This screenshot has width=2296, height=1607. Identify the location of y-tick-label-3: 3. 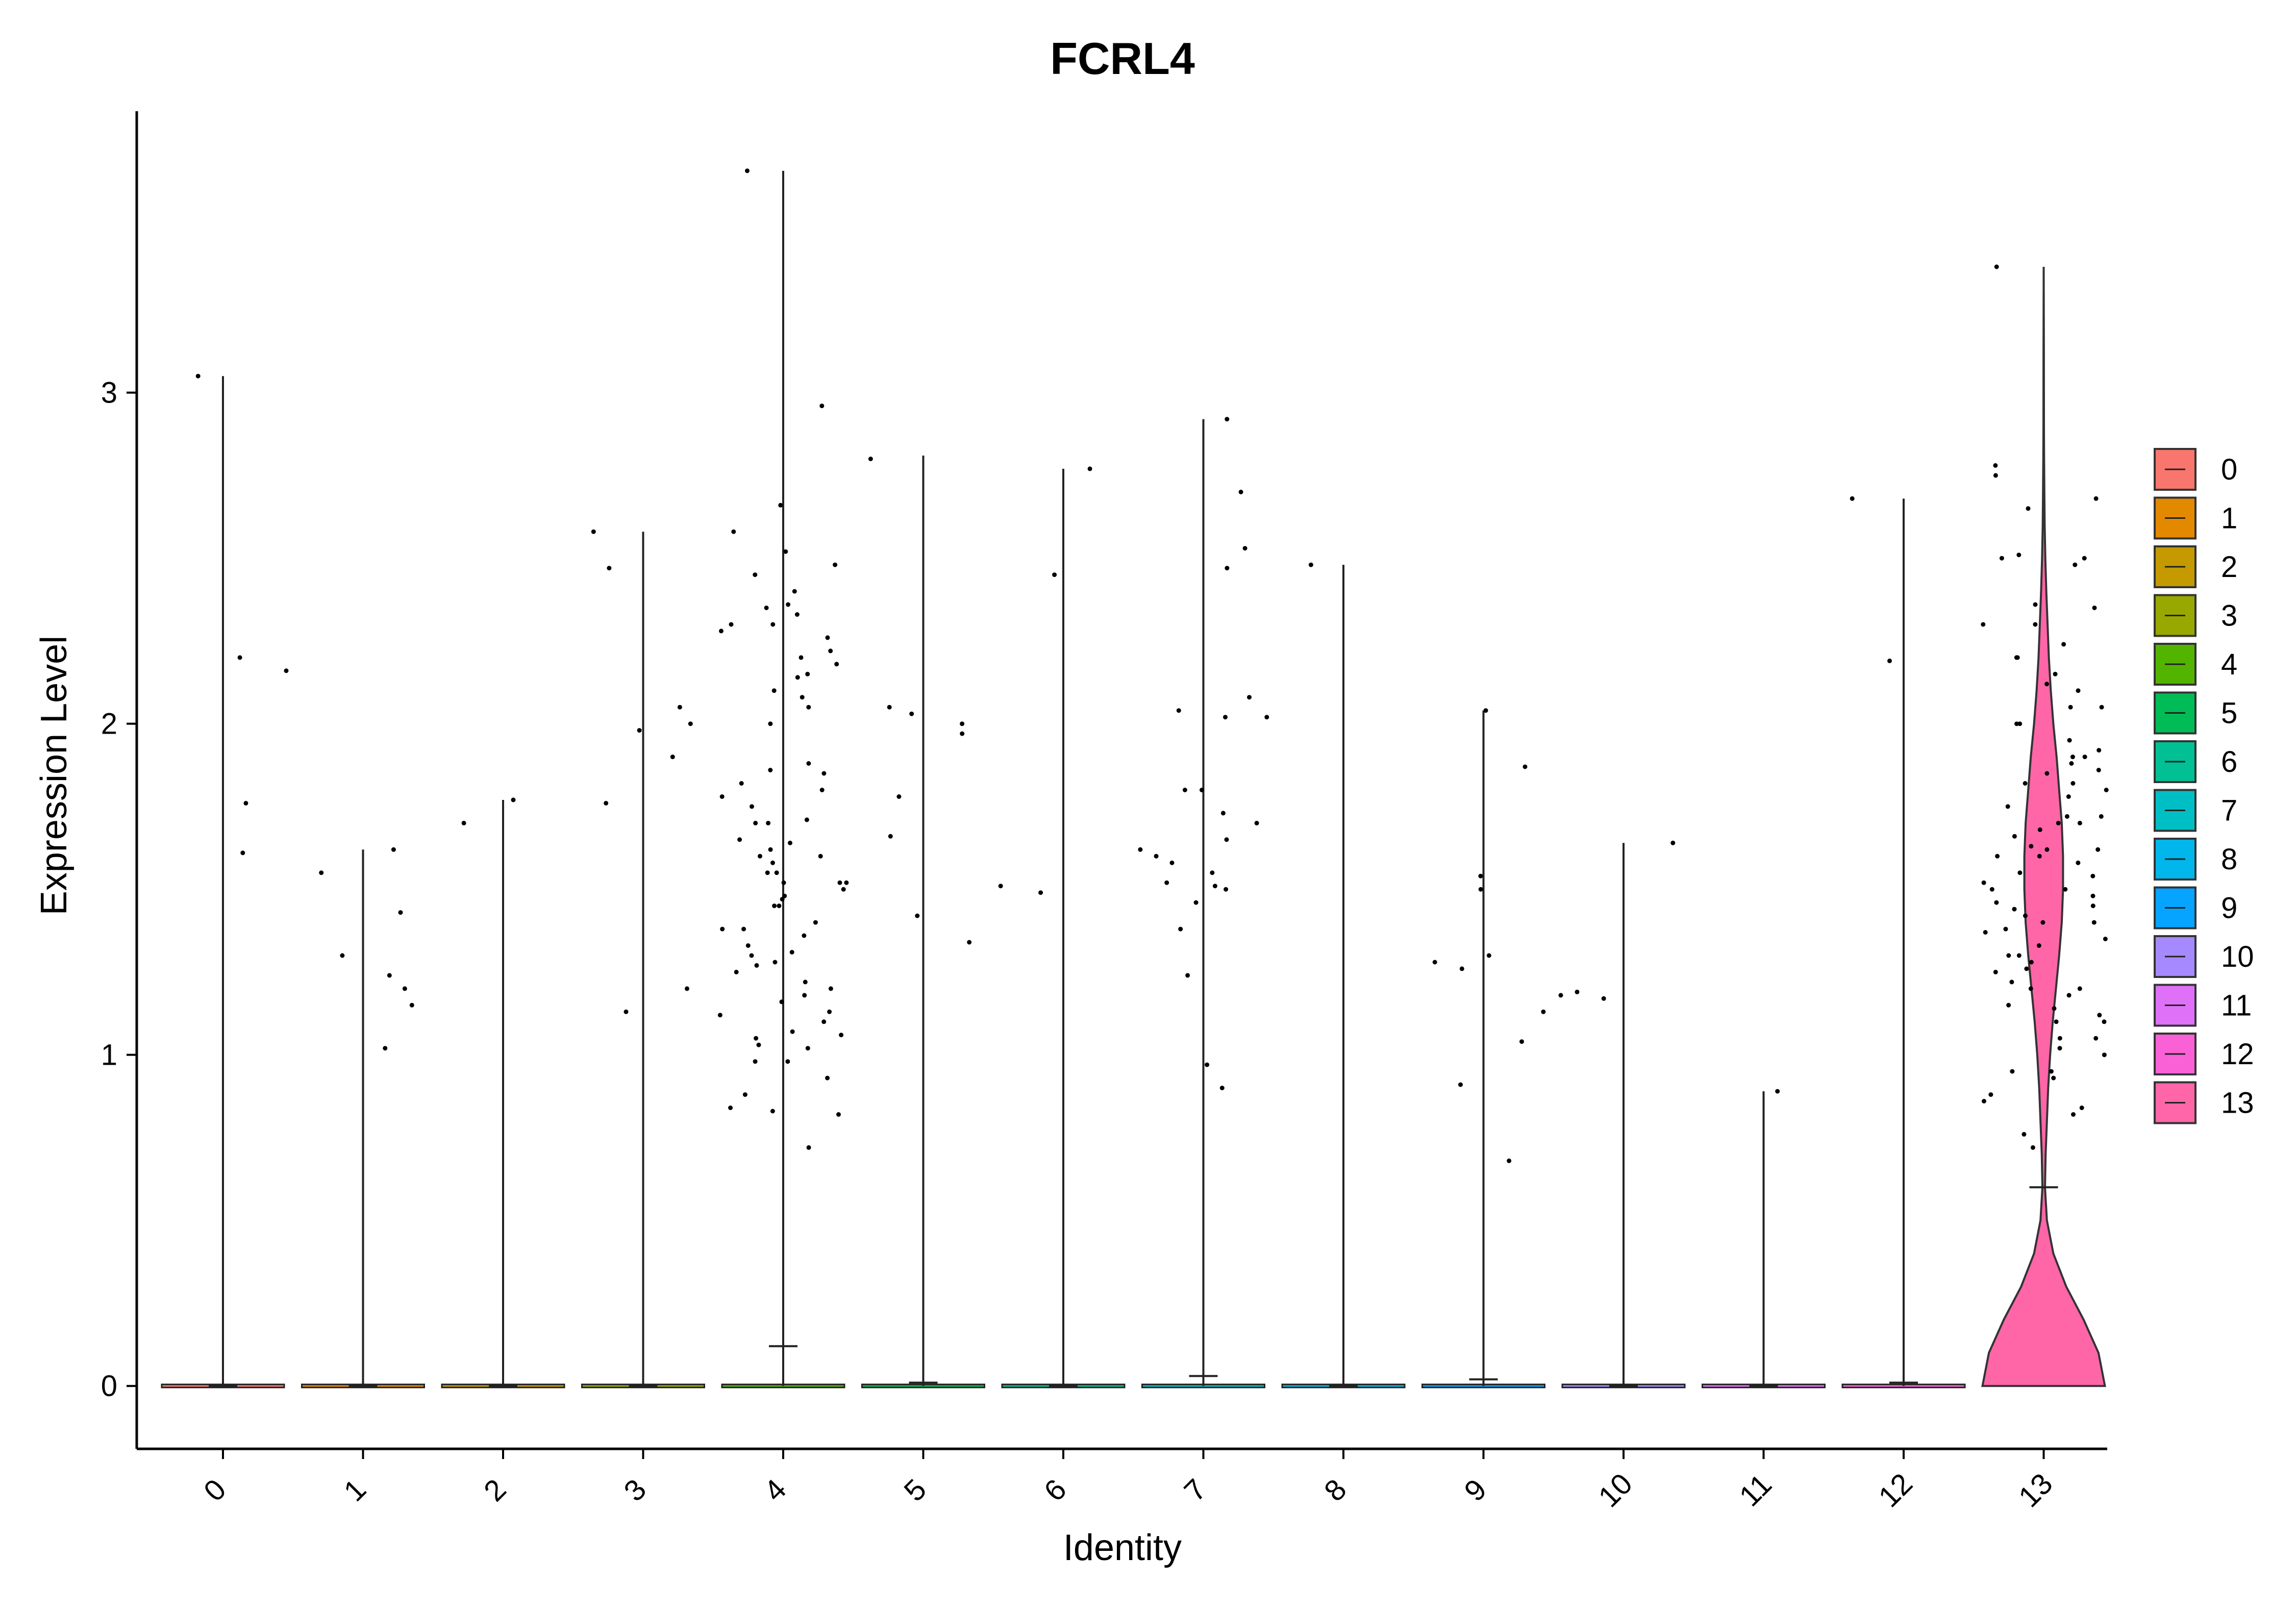
(109, 393).